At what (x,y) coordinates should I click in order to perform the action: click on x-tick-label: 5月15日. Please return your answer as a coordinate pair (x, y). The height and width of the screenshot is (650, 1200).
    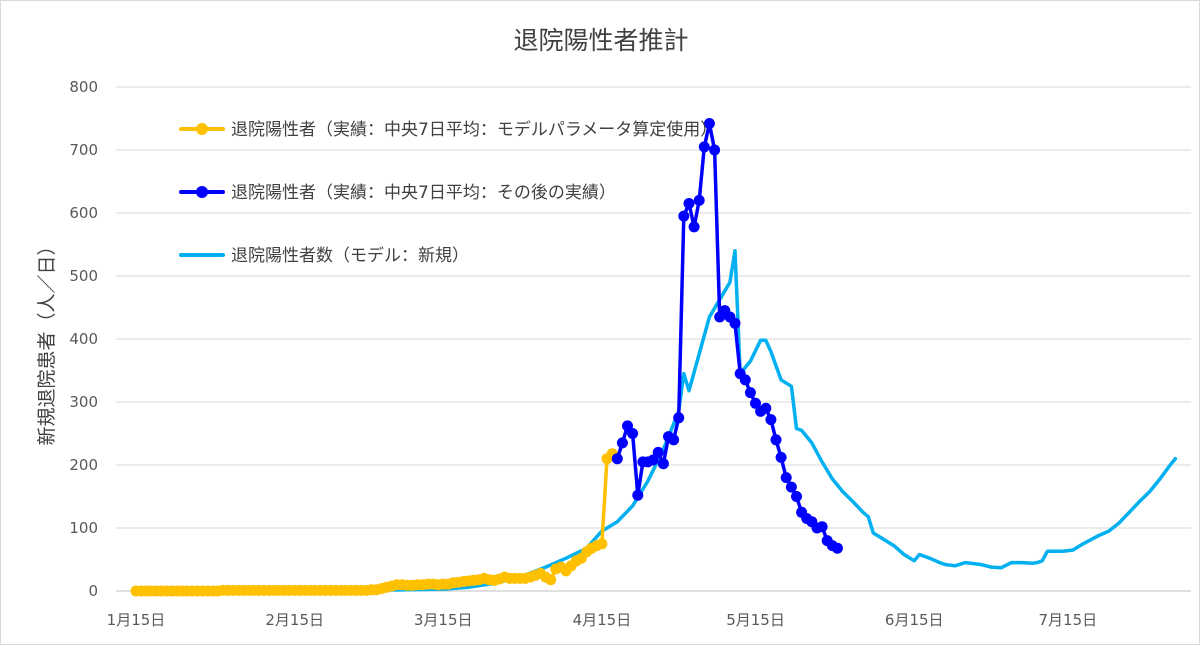
    Looking at the image, I should click on (755, 620).